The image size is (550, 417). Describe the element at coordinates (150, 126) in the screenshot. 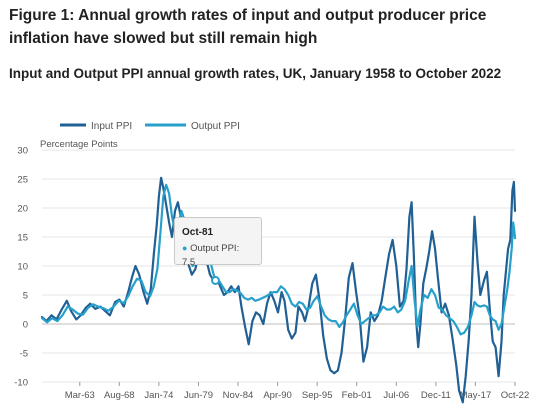

I see `legend: Input PPI Output PPI` at that location.